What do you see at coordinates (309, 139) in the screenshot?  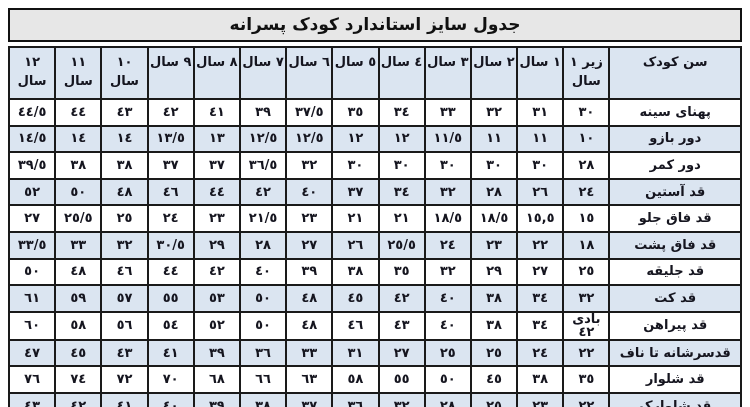 I see `size-cell: ١٢/٥` at bounding box center [309, 139].